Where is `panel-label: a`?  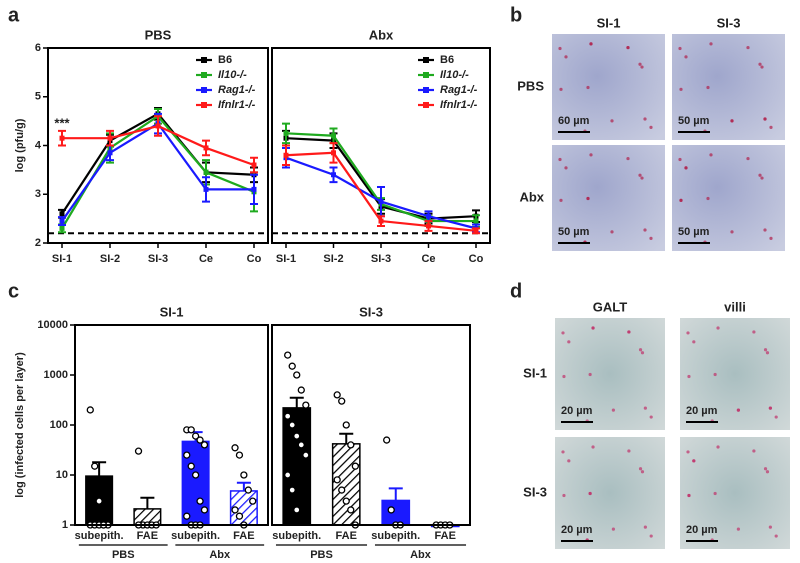 panel-label: a is located at coordinates (14, 15).